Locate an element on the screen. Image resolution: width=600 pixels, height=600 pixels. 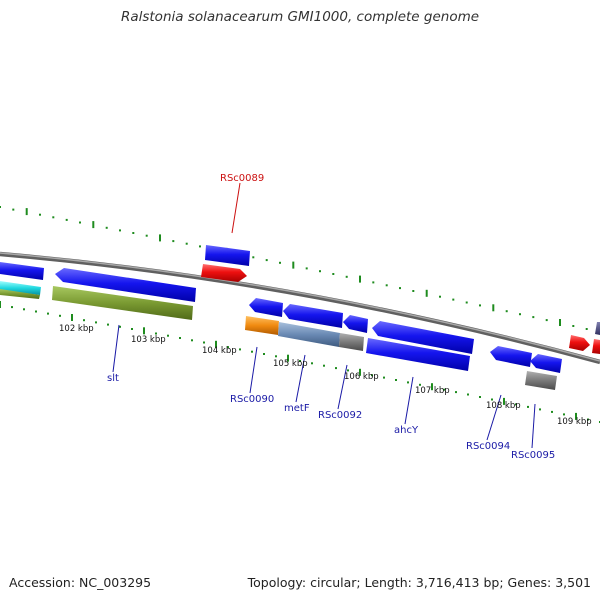
feature-olive-slt is located at coordinates (122, 303).